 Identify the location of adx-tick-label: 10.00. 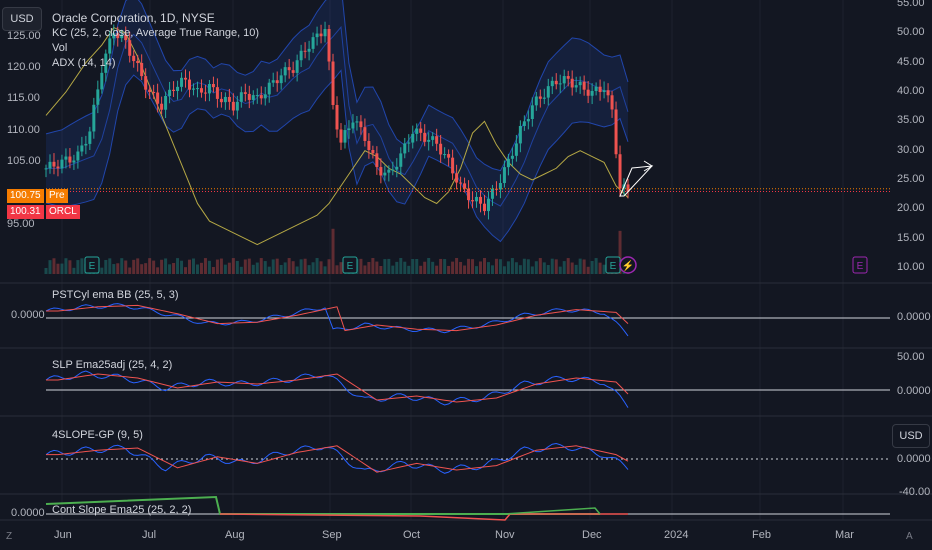
(911, 267).